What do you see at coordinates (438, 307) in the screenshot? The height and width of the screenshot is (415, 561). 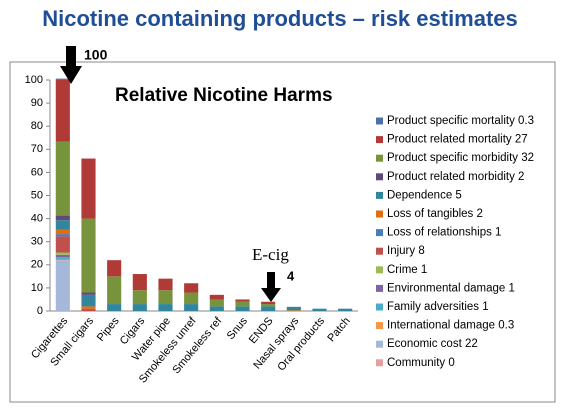 I see `legend-label: Family adversities 1` at bounding box center [438, 307].